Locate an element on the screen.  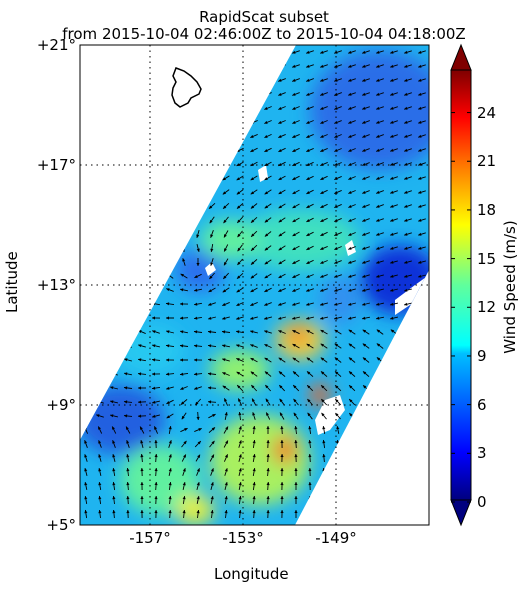
y-tick-label: +5° is located at coordinates (61, 525).